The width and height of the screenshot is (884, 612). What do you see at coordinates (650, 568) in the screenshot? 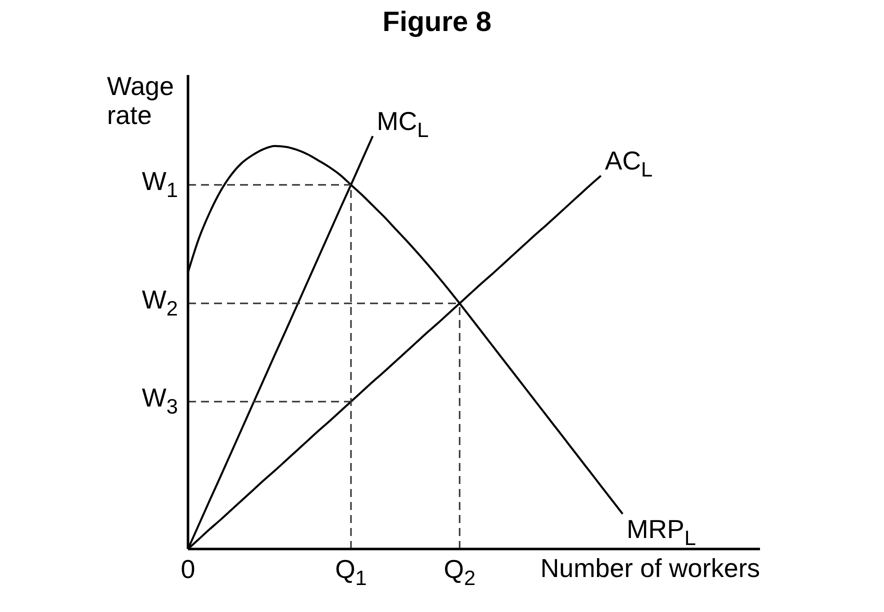
I see `x-axis-title: Number of workers` at bounding box center [650, 568].